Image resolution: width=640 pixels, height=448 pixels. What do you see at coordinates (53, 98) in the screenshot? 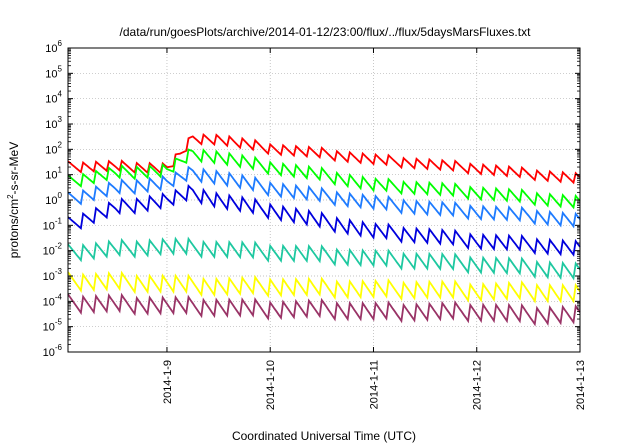
I see `y-tick-label: 10⁴` at bounding box center [53, 98].